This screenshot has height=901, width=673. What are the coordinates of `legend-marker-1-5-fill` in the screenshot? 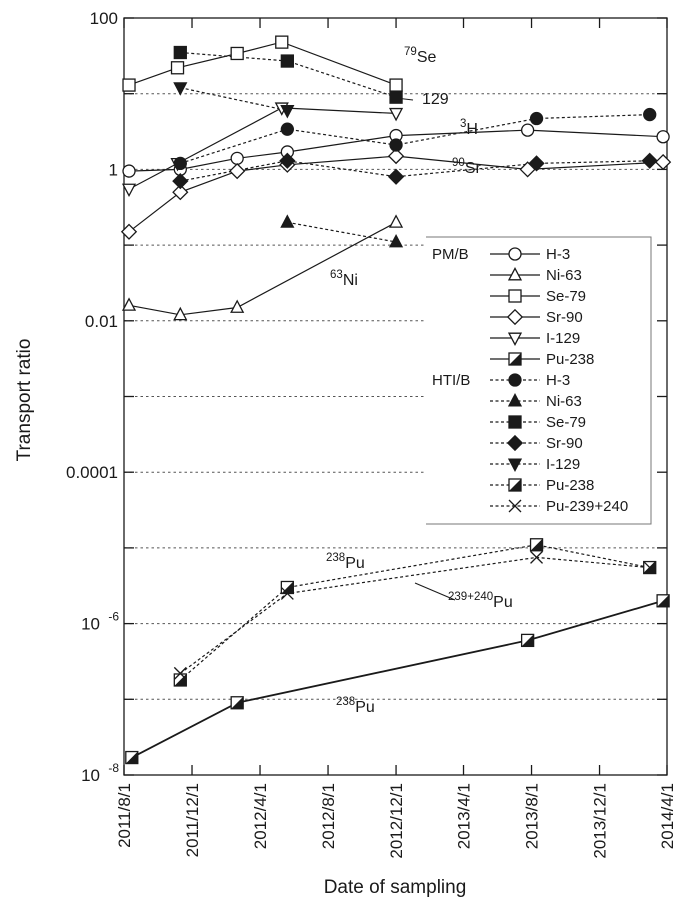 It's located at (515, 485).